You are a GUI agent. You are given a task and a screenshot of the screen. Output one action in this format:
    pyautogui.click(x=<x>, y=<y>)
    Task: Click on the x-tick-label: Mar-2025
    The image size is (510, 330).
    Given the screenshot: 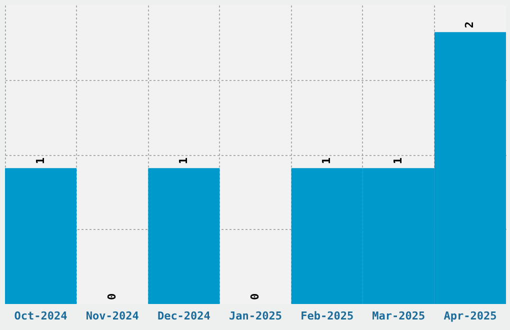 What is the action you would take?
    pyautogui.click(x=399, y=316)
    